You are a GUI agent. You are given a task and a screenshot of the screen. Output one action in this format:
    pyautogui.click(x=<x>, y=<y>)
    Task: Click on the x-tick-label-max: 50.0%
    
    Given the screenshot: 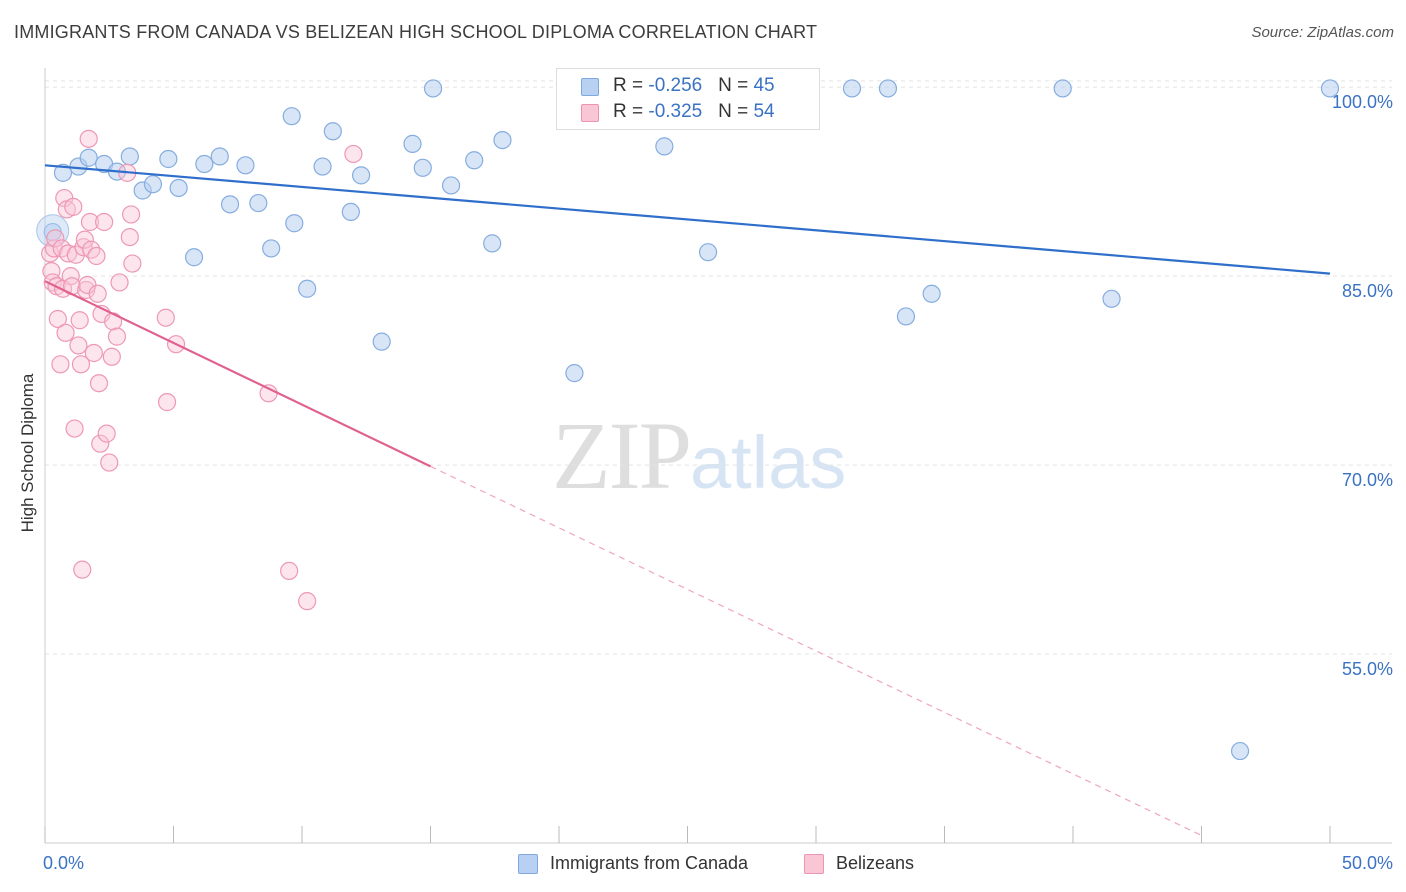 What is the action you would take?
    pyautogui.click(x=1367, y=863)
    